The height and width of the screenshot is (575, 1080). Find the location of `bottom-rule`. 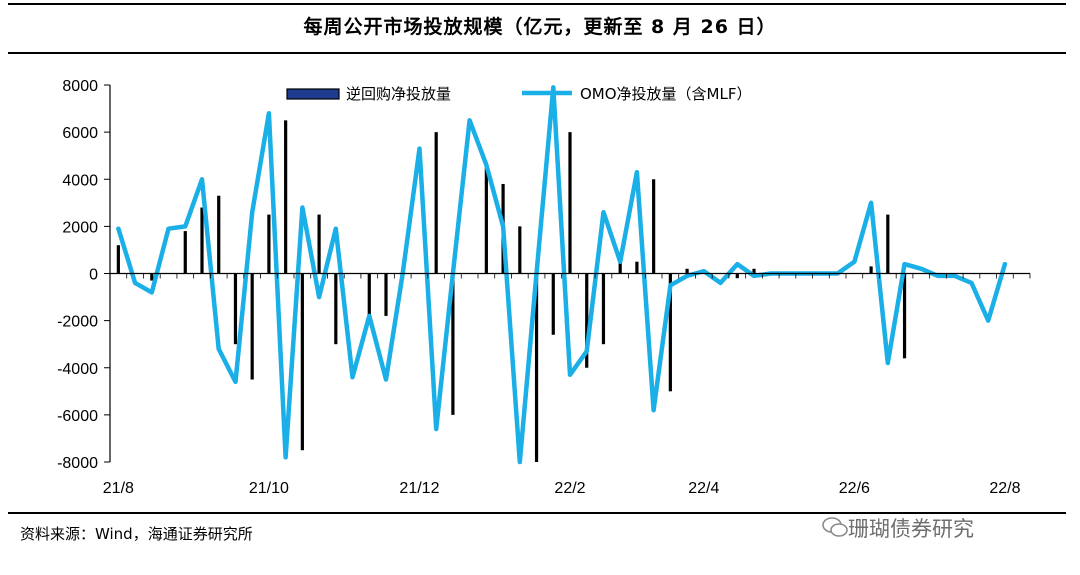

bottom-rule is located at coordinates (537, 513).